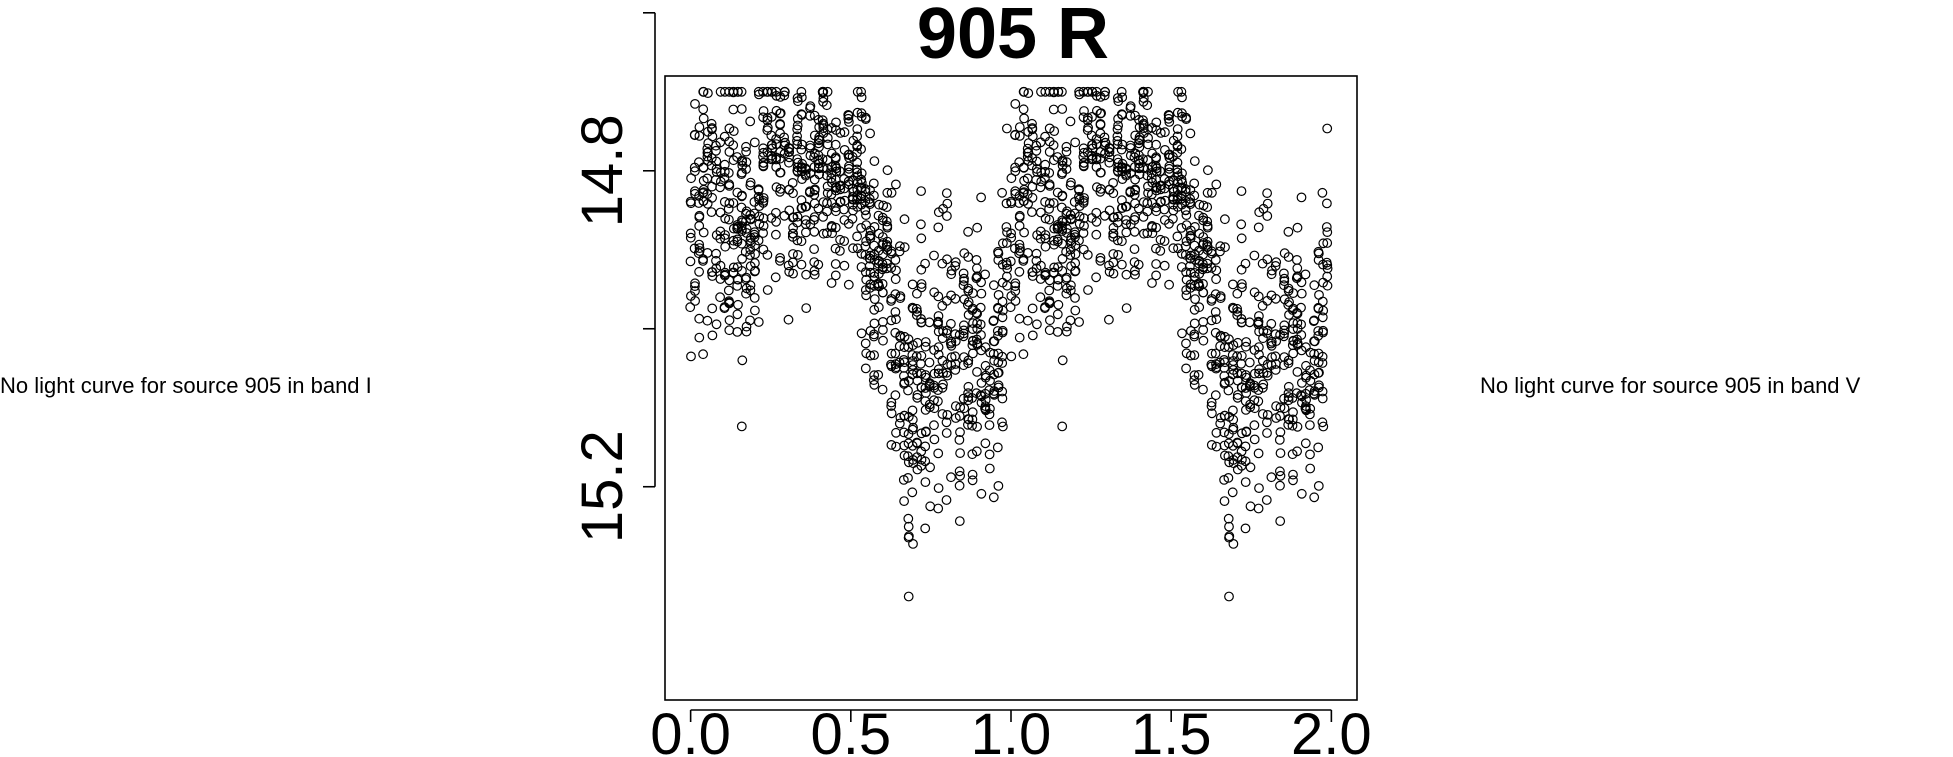 The height and width of the screenshot is (757, 1953). What do you see at coordinates (602, 170) in the screenshot?
I see `y-tick-label: 14.8` at bounding box center [602, 170].